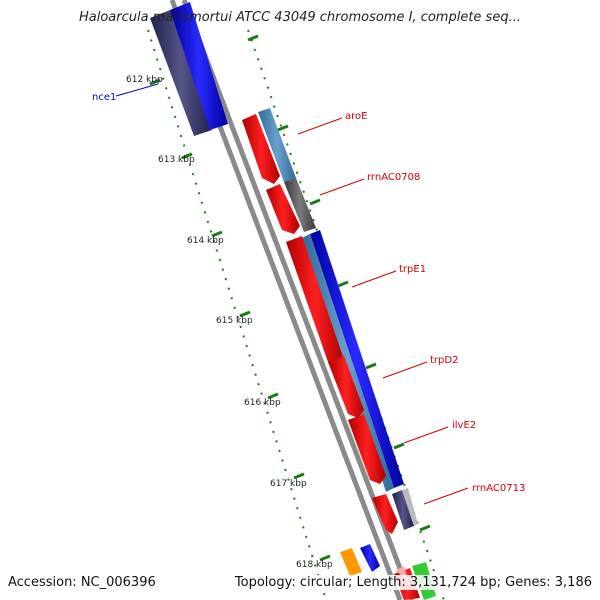  What do you see at coordinates (410, 507) in the screenshot?
I see `gene-light-gray` at bounding box center [410, 507].